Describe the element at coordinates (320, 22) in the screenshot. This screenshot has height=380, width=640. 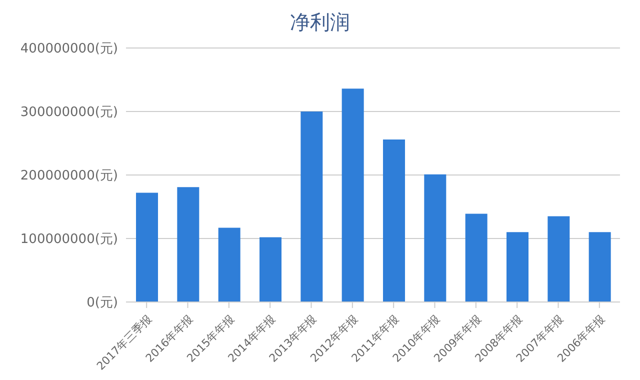
I see `chart-title: 净利润` at that location.